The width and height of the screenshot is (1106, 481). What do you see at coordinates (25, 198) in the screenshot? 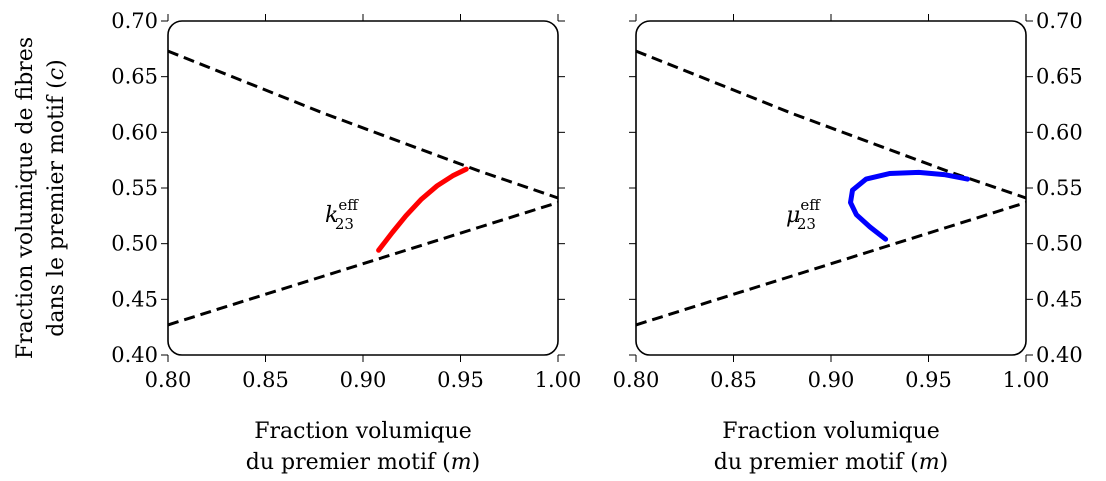
I see `y-axis-label-line: Fraction volumique de fibres` at bounding box center [25, 198].